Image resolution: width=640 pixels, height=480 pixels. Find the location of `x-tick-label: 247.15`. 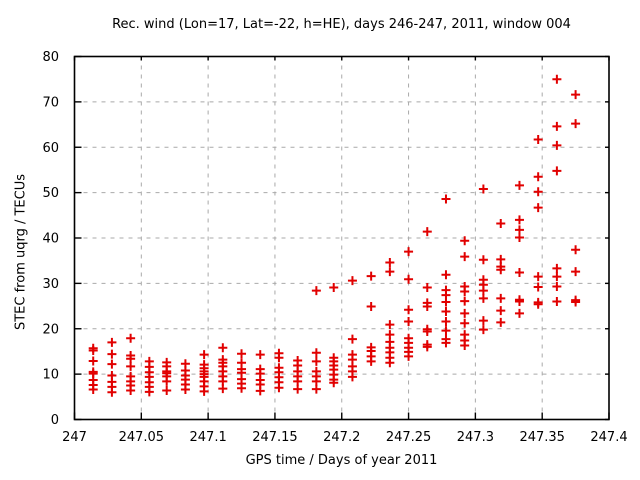

x-tick-label: 247.15 is located at coordinates (275, 437).